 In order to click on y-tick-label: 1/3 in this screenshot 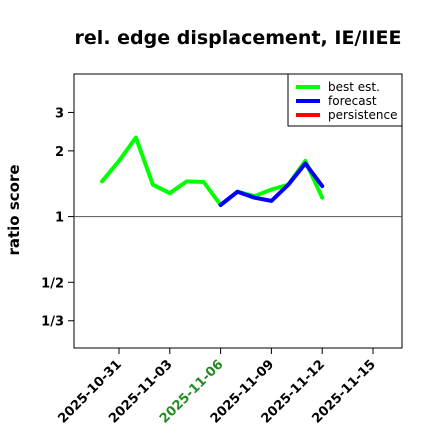, I will do `click(52, 322)`.